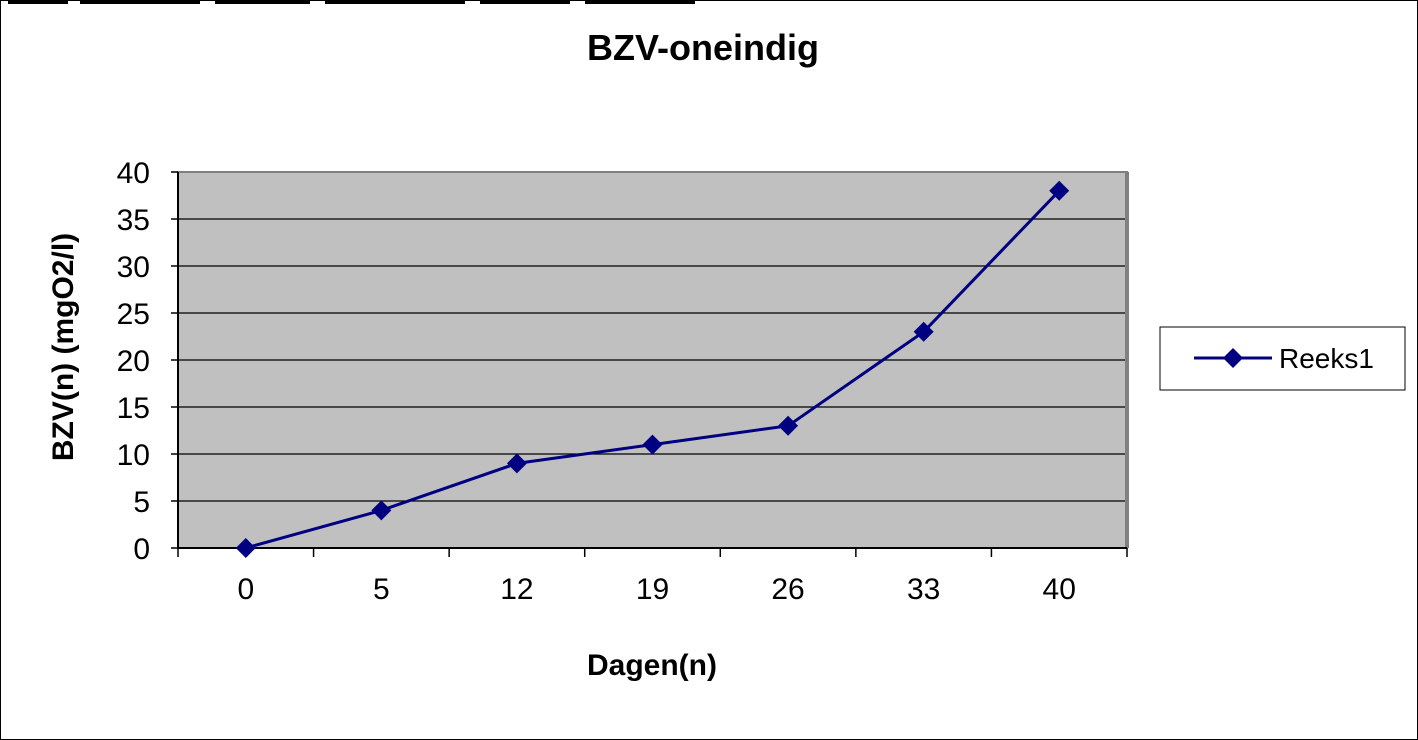  I want to click on x-tick-label: 26, so click(787, 589).